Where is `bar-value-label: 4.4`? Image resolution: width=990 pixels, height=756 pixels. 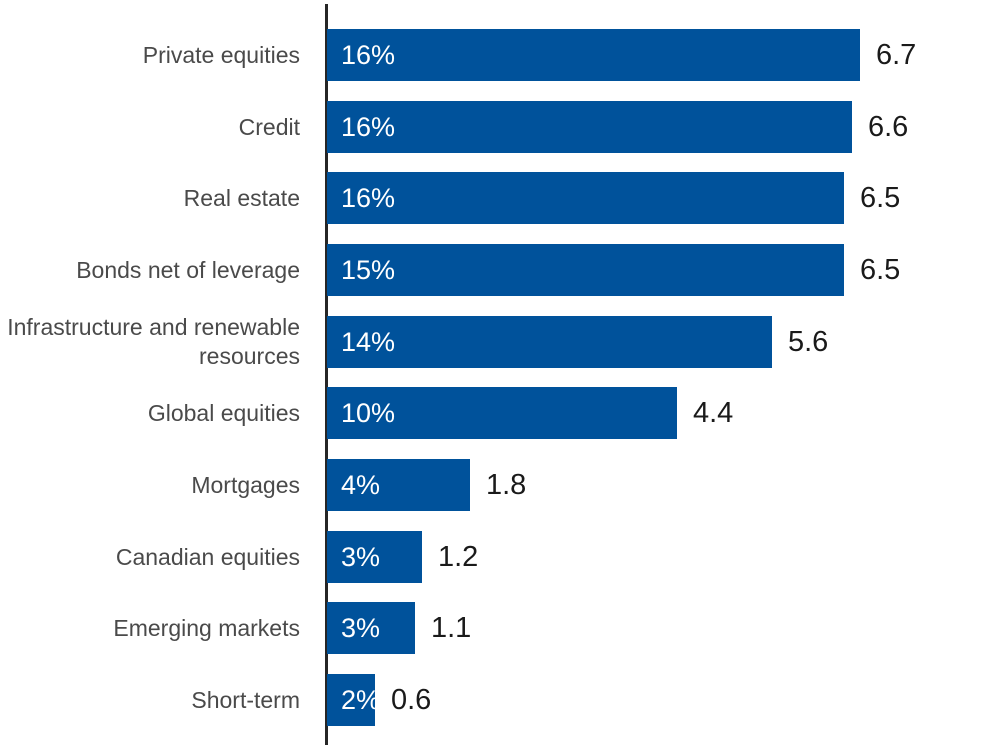 bar-value-label: 4.4 is located at coordinates (713, 412).